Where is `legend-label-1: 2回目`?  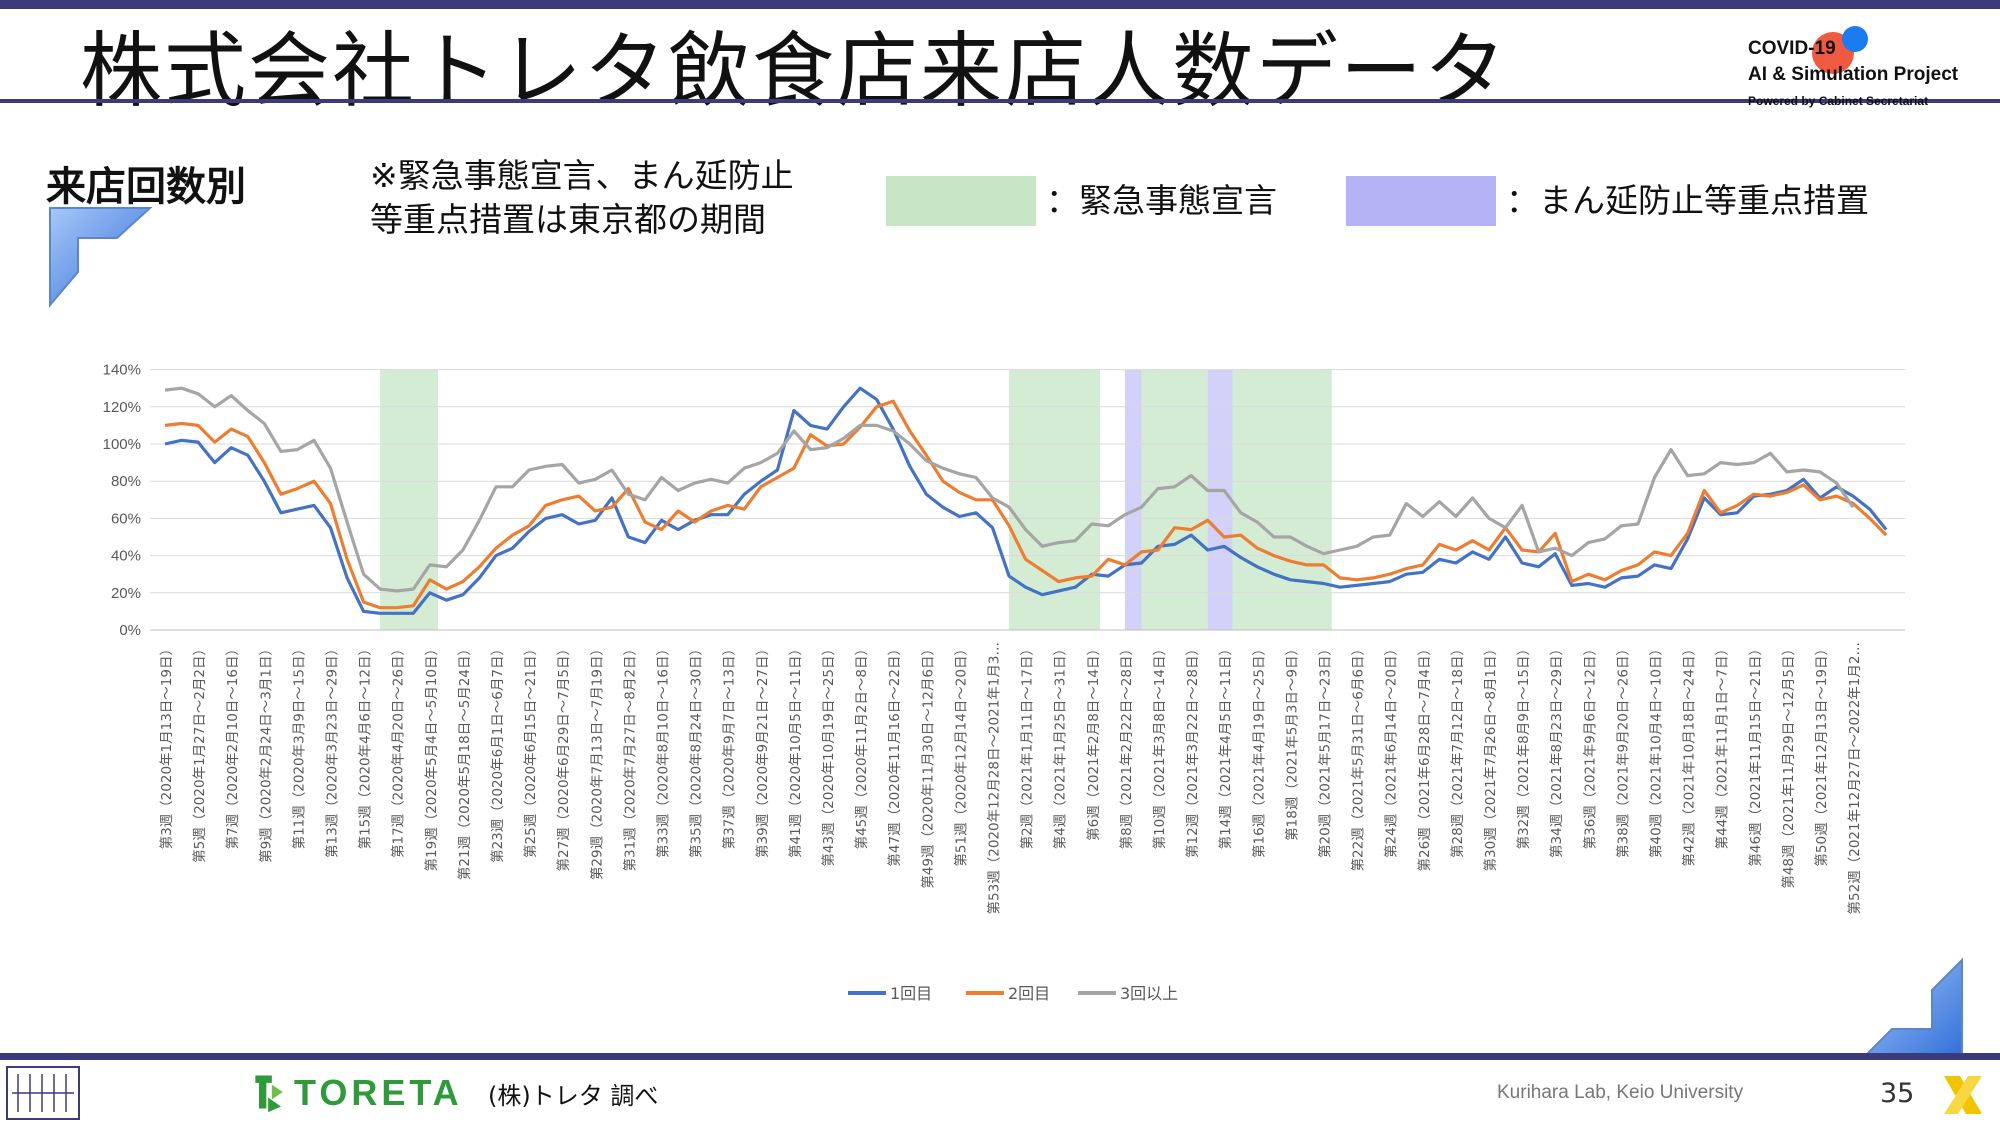
legend-label-1: 2回目 is located at coordinates (1029, 993).